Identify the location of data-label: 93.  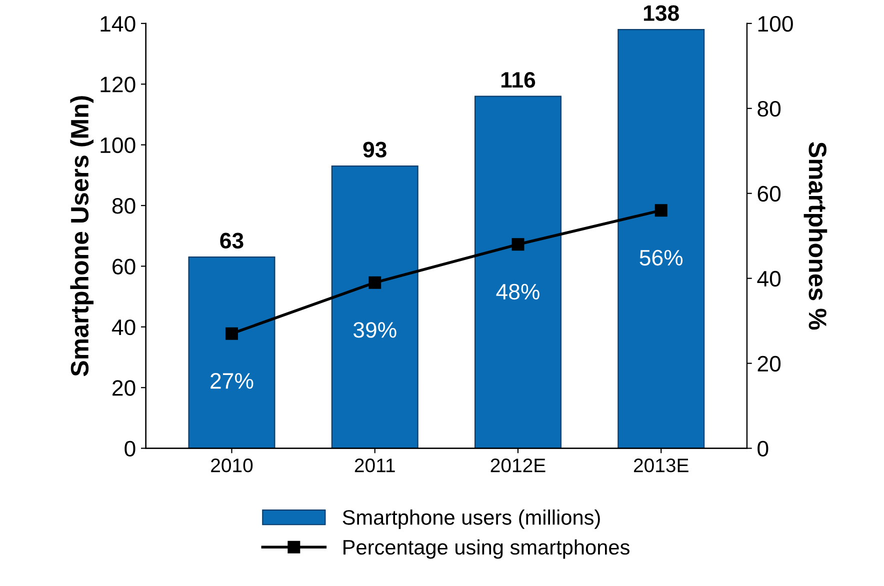
(374, 150).